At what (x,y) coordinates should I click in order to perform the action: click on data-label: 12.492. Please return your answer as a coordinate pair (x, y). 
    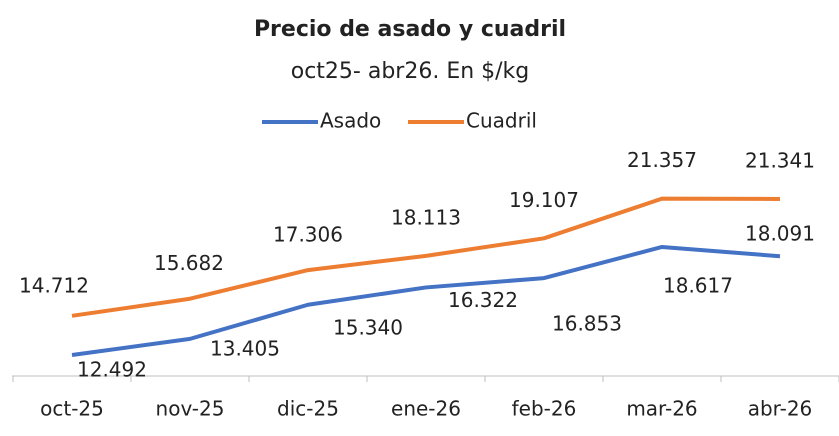
    Looking at the image, I should click on (112, 369).